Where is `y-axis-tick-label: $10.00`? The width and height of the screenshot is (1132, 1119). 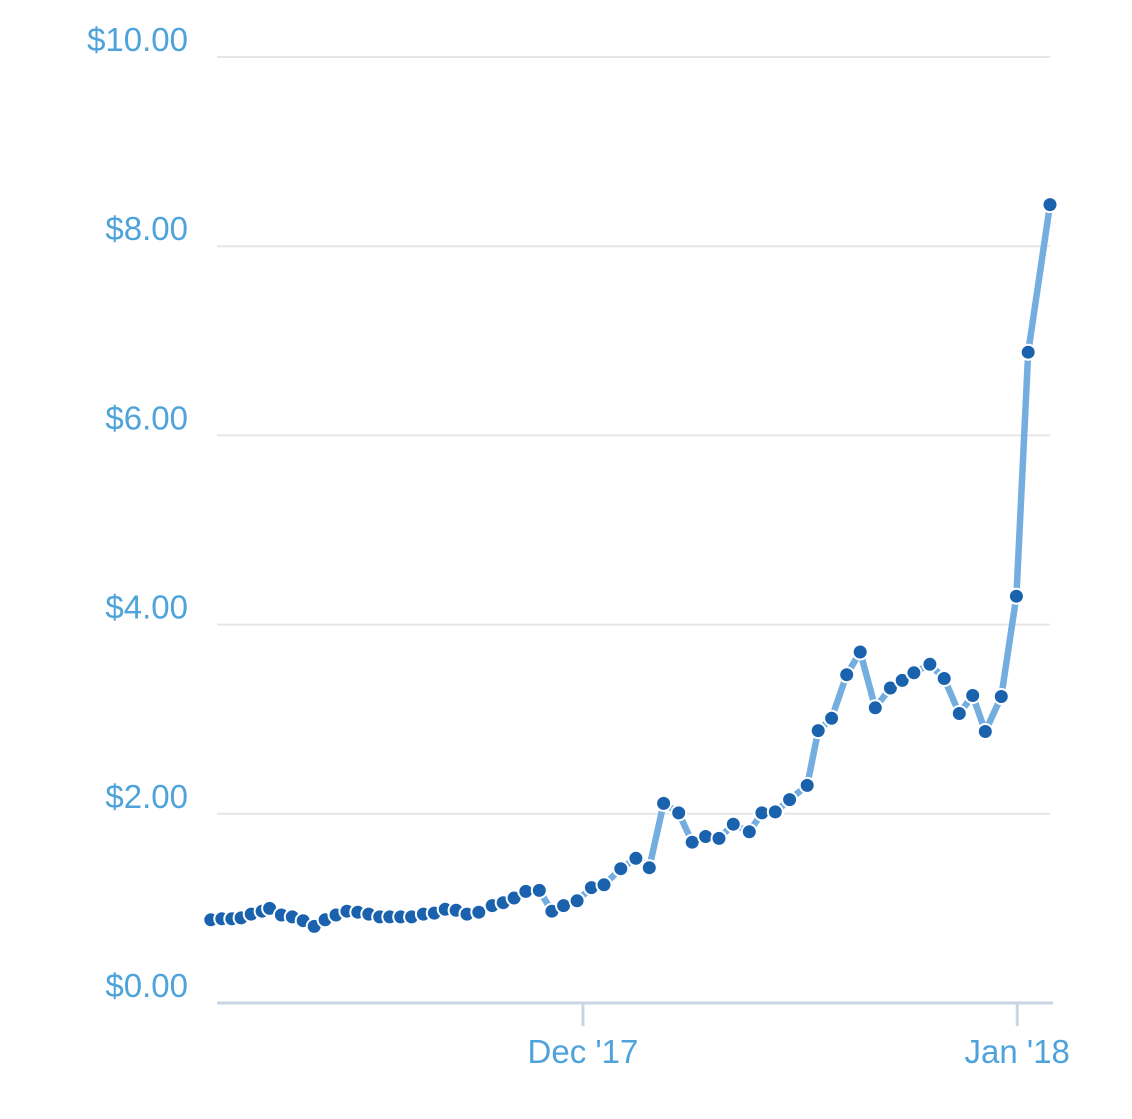 y-axis-tick-label: $10.00 is located at coordinates (137, 39).